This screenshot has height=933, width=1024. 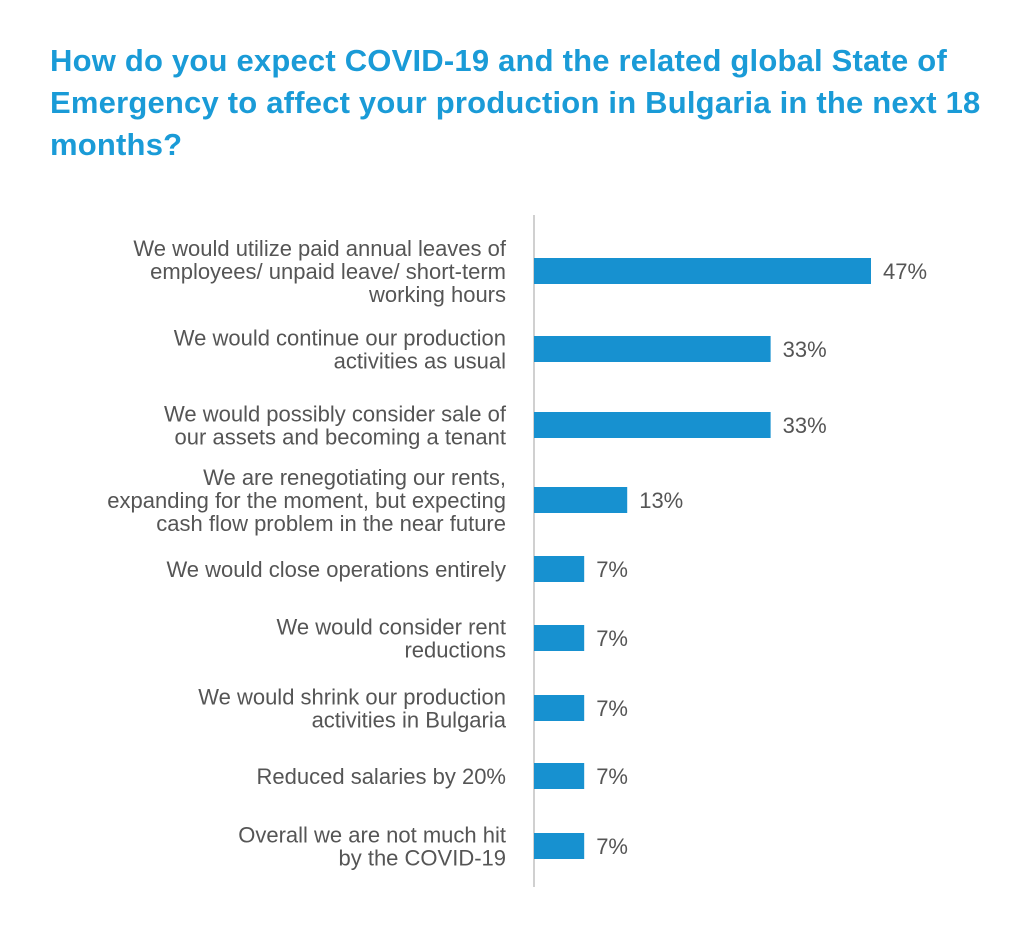 I want to click on category-label-line: activities as usual, so click(x=420, y=361).